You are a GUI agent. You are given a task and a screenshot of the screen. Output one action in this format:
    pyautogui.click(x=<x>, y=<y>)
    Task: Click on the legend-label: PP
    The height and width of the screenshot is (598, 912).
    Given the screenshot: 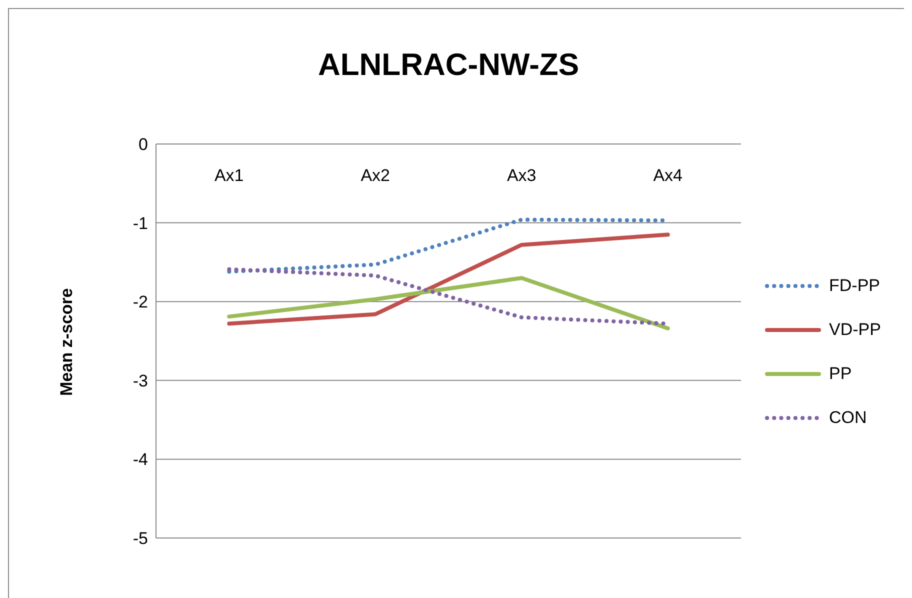 What is the action you would take?
    pyautogui.click(x=840, y=374)
    